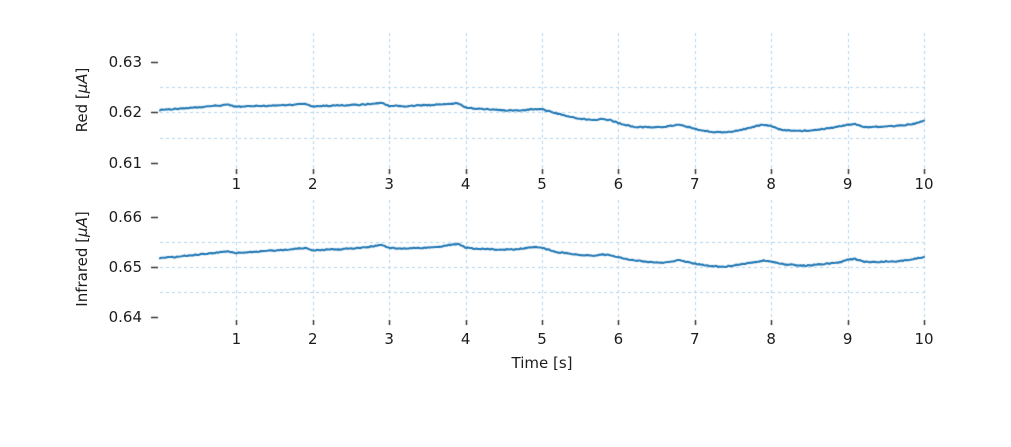 The image size is (1011, 447). What do you see at coordinates (82, 271) in the screenshot?
I see `y-axis-label-infrared-text: Infrared [` at bounding box center [82, 271].